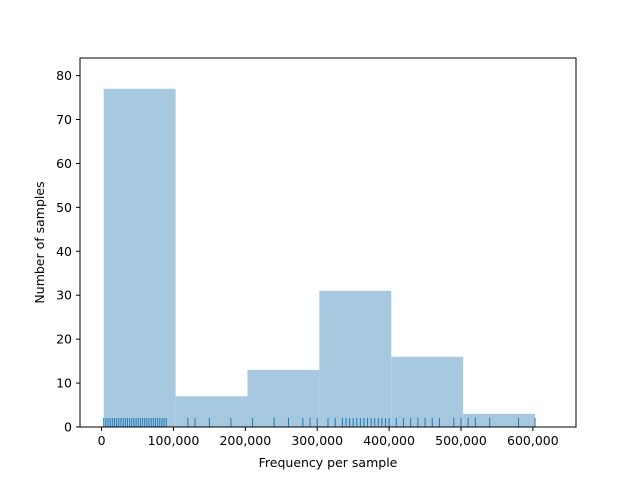 This screenshot has width=640, height=480. I want to click on y-axis-label: Number of samples, so click(39, 242).